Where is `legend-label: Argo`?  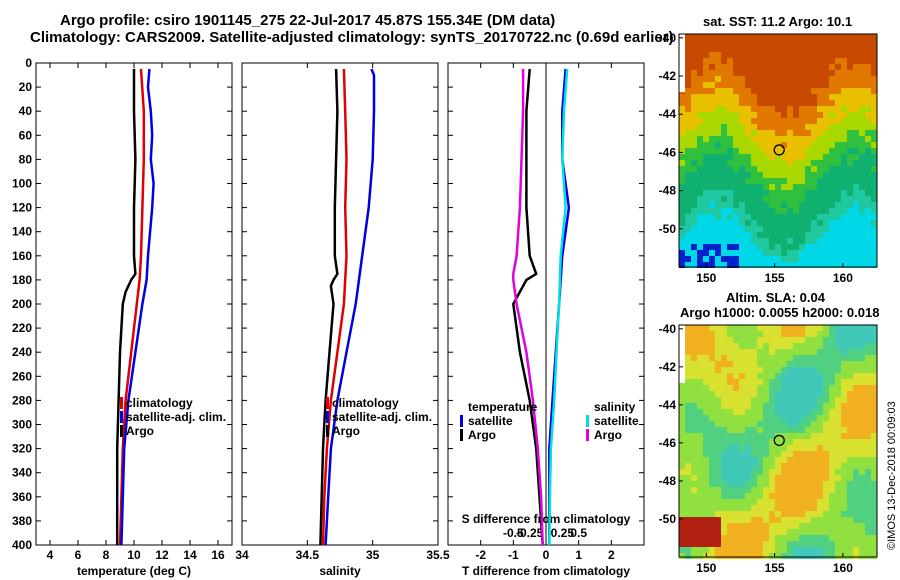 legend-label: Argo is located at coordinates (608, 435).